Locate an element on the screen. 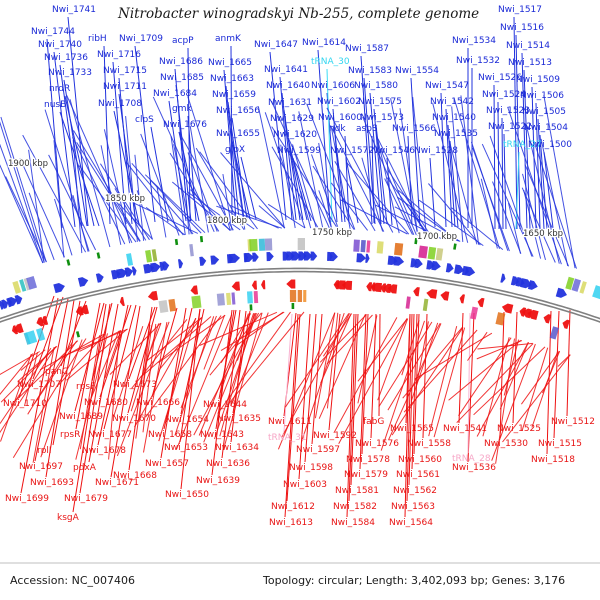 The image size is (600, 600). reverse-gene-label: Nwi_1579 is located at coordinates (366, 475).